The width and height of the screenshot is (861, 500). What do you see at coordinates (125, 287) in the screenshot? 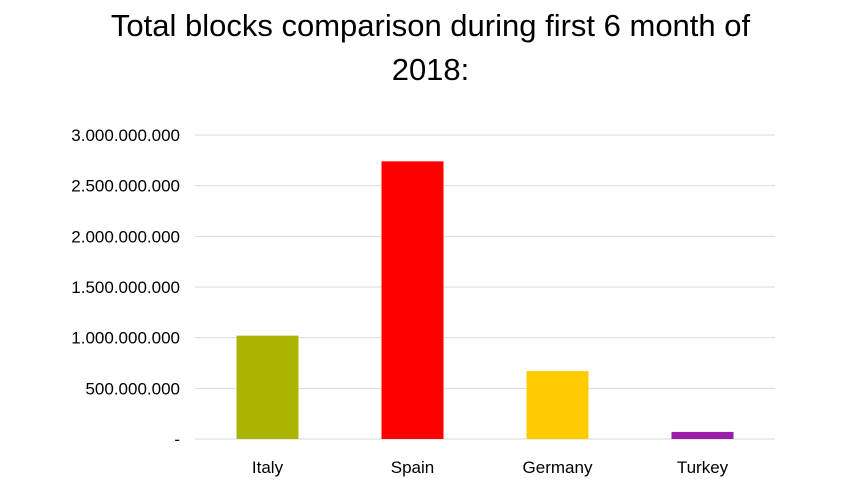
I see `y-tick-label: 1.500.000.000` at bounding box center [125, 287].